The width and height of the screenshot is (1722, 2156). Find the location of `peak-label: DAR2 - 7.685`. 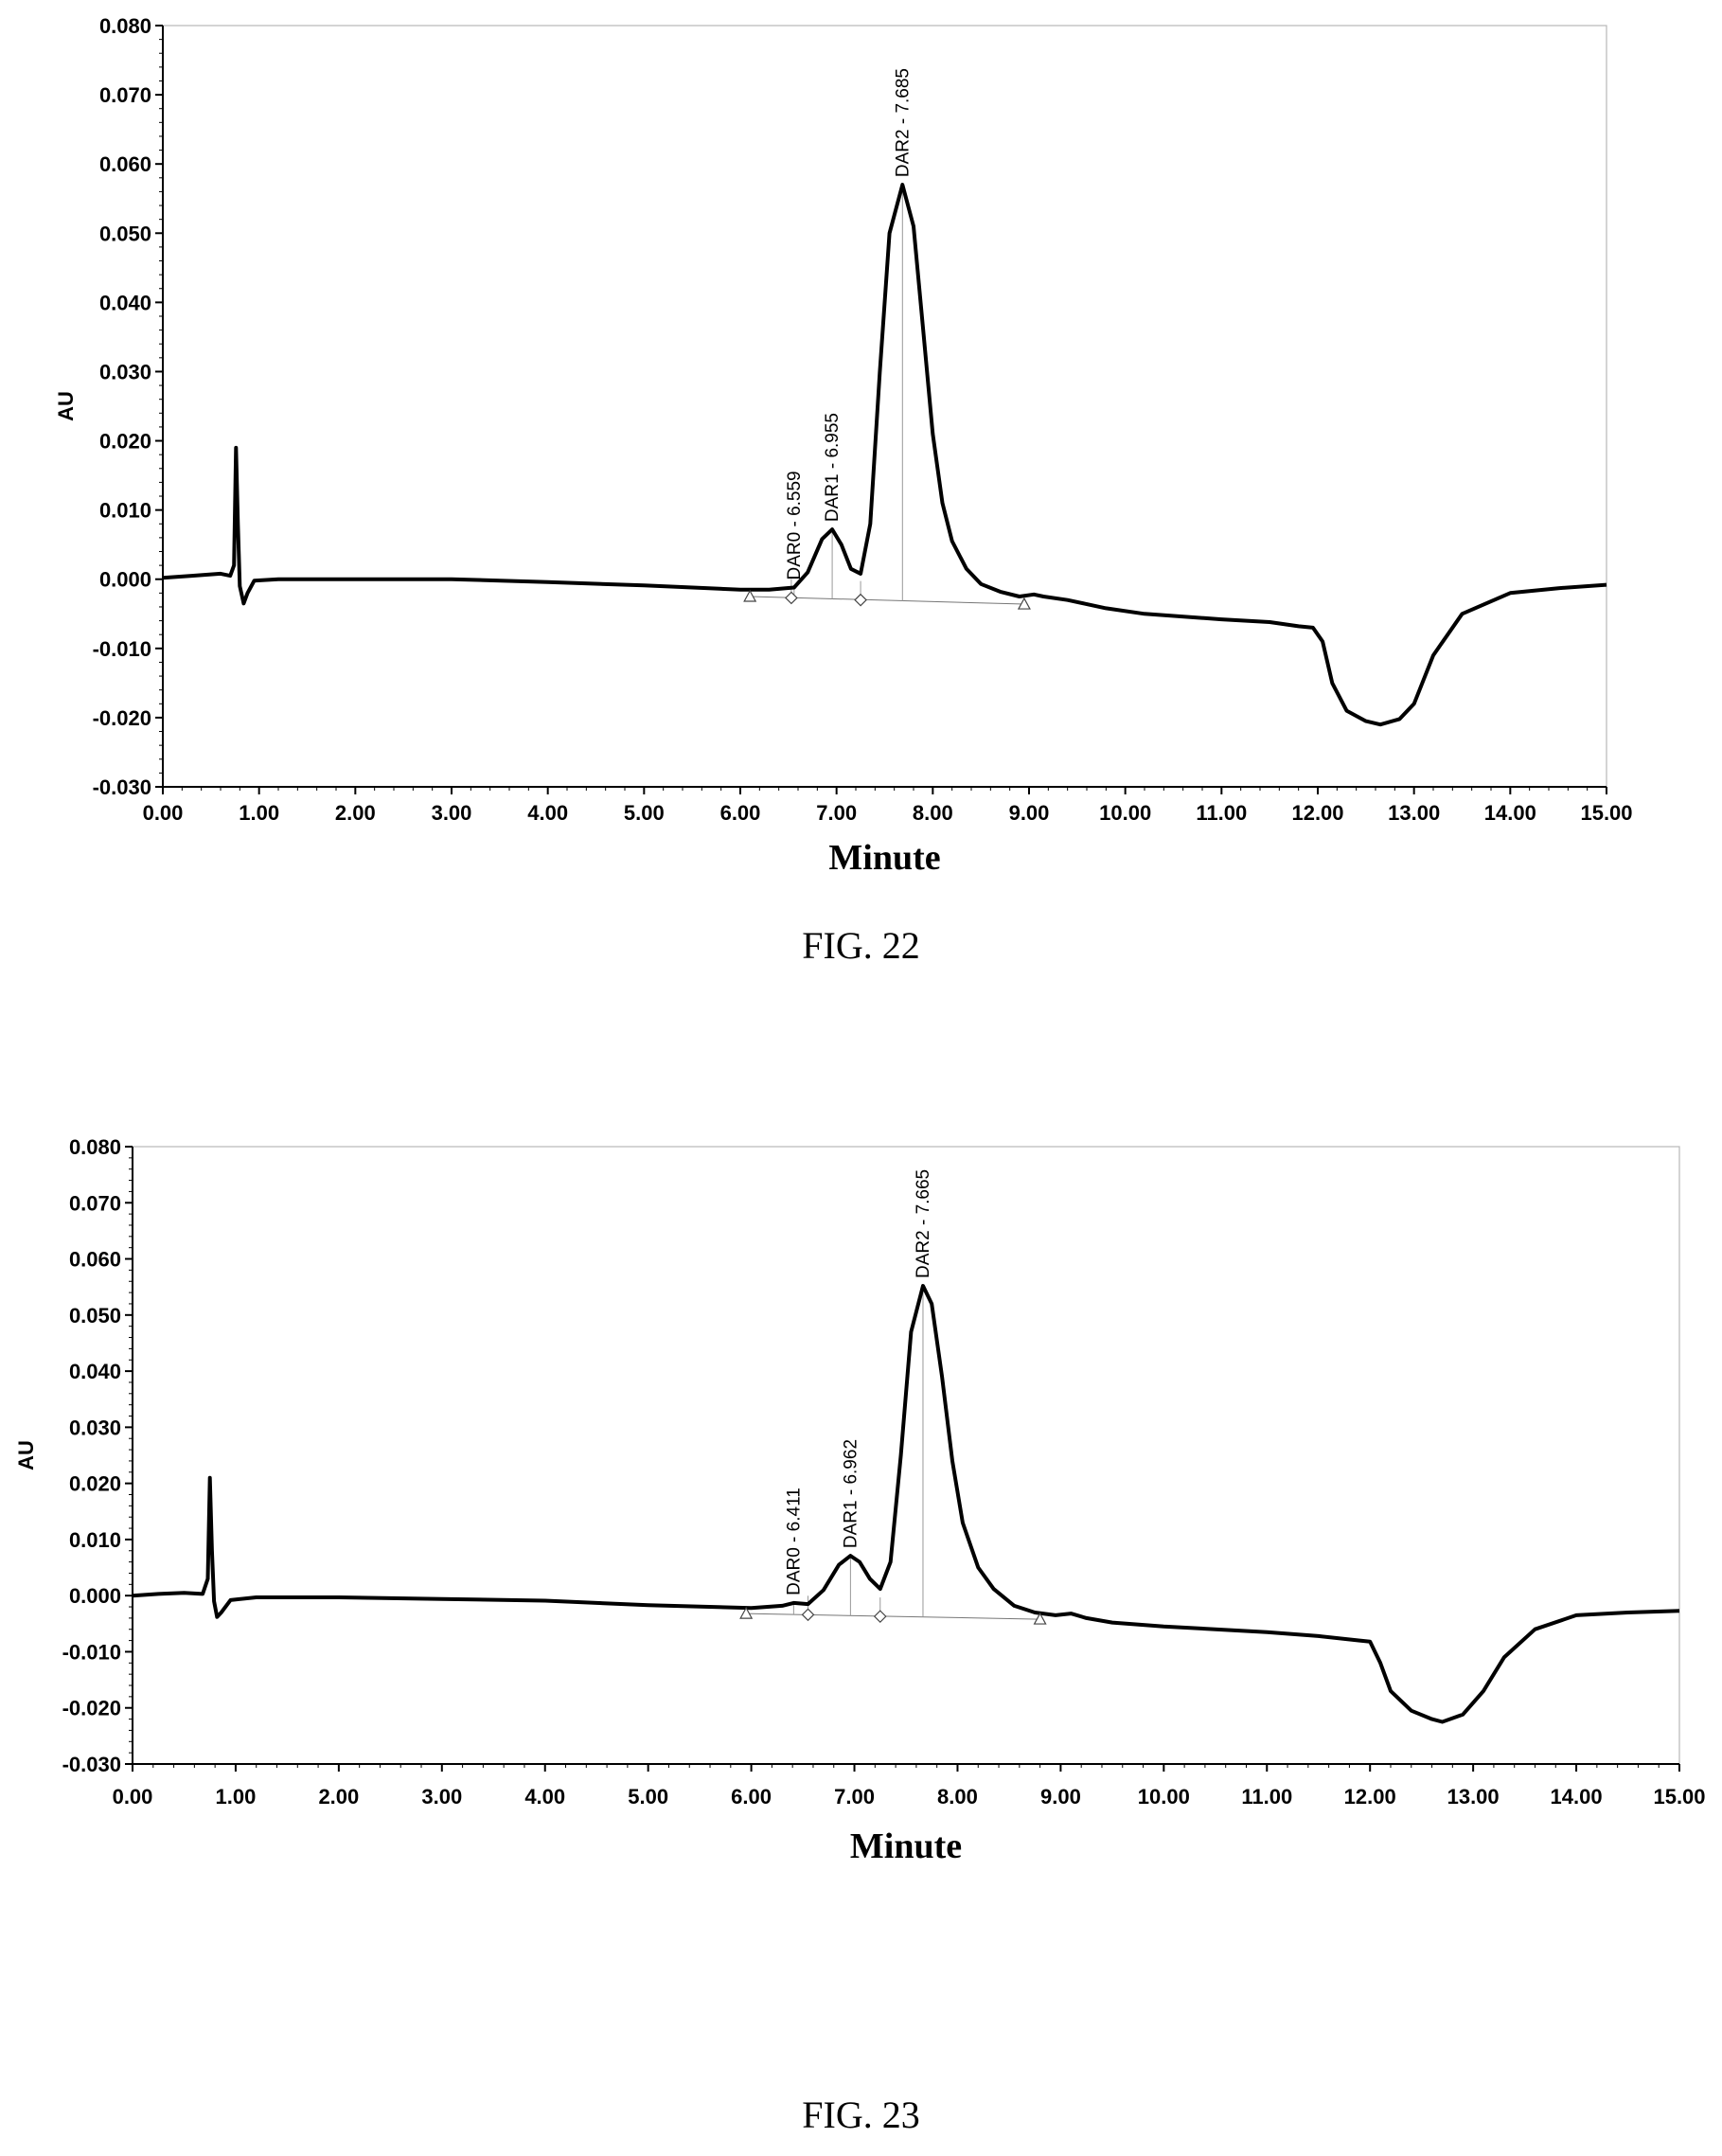

peak-label: DAR2 - 7.685 is located at coordinates (903, 122).